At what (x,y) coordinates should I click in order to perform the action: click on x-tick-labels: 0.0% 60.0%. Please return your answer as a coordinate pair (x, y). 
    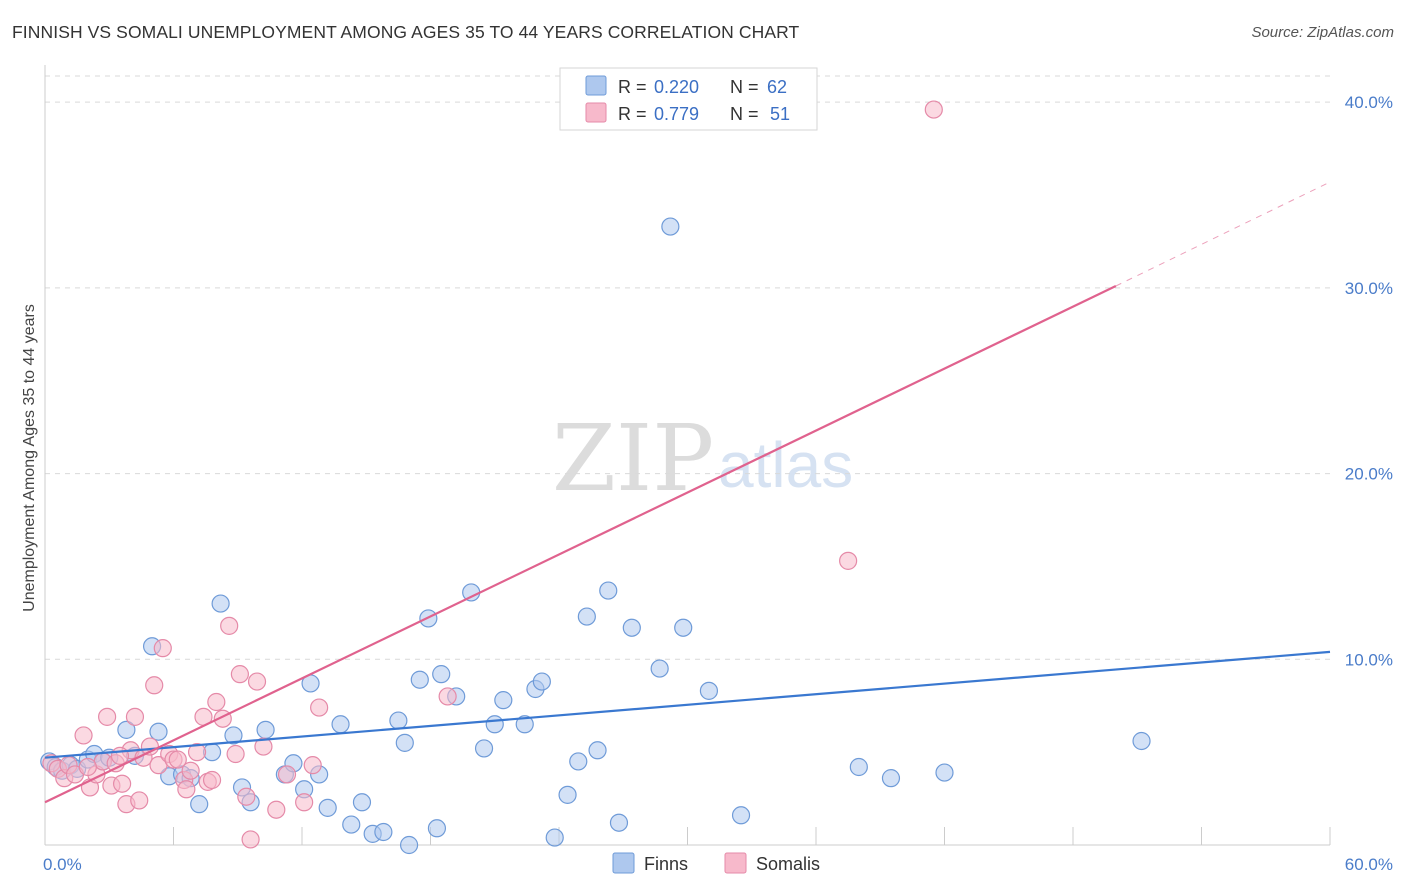
    Looking at the image, I should click on (718, 864).